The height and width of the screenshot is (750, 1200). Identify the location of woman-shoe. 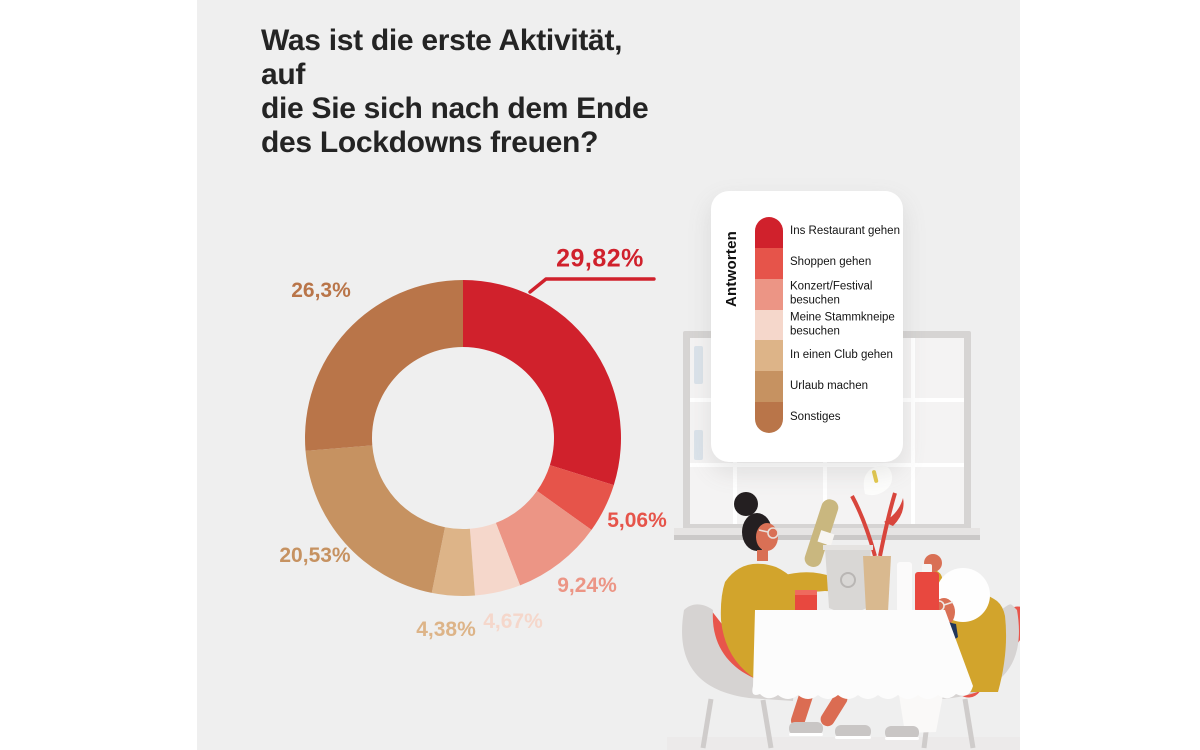
(806, 728).